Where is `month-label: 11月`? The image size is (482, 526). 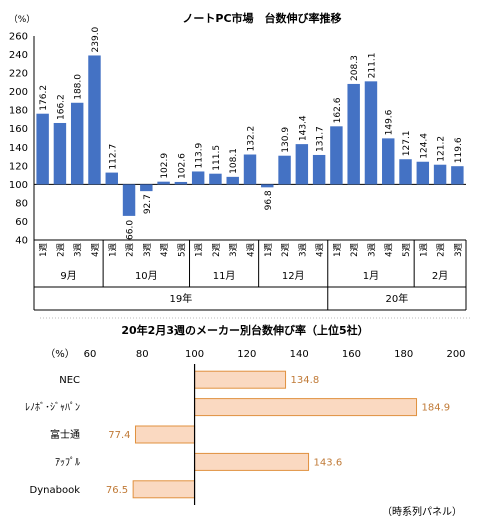 month-label: 11月 is located at coordinates (224, 276).